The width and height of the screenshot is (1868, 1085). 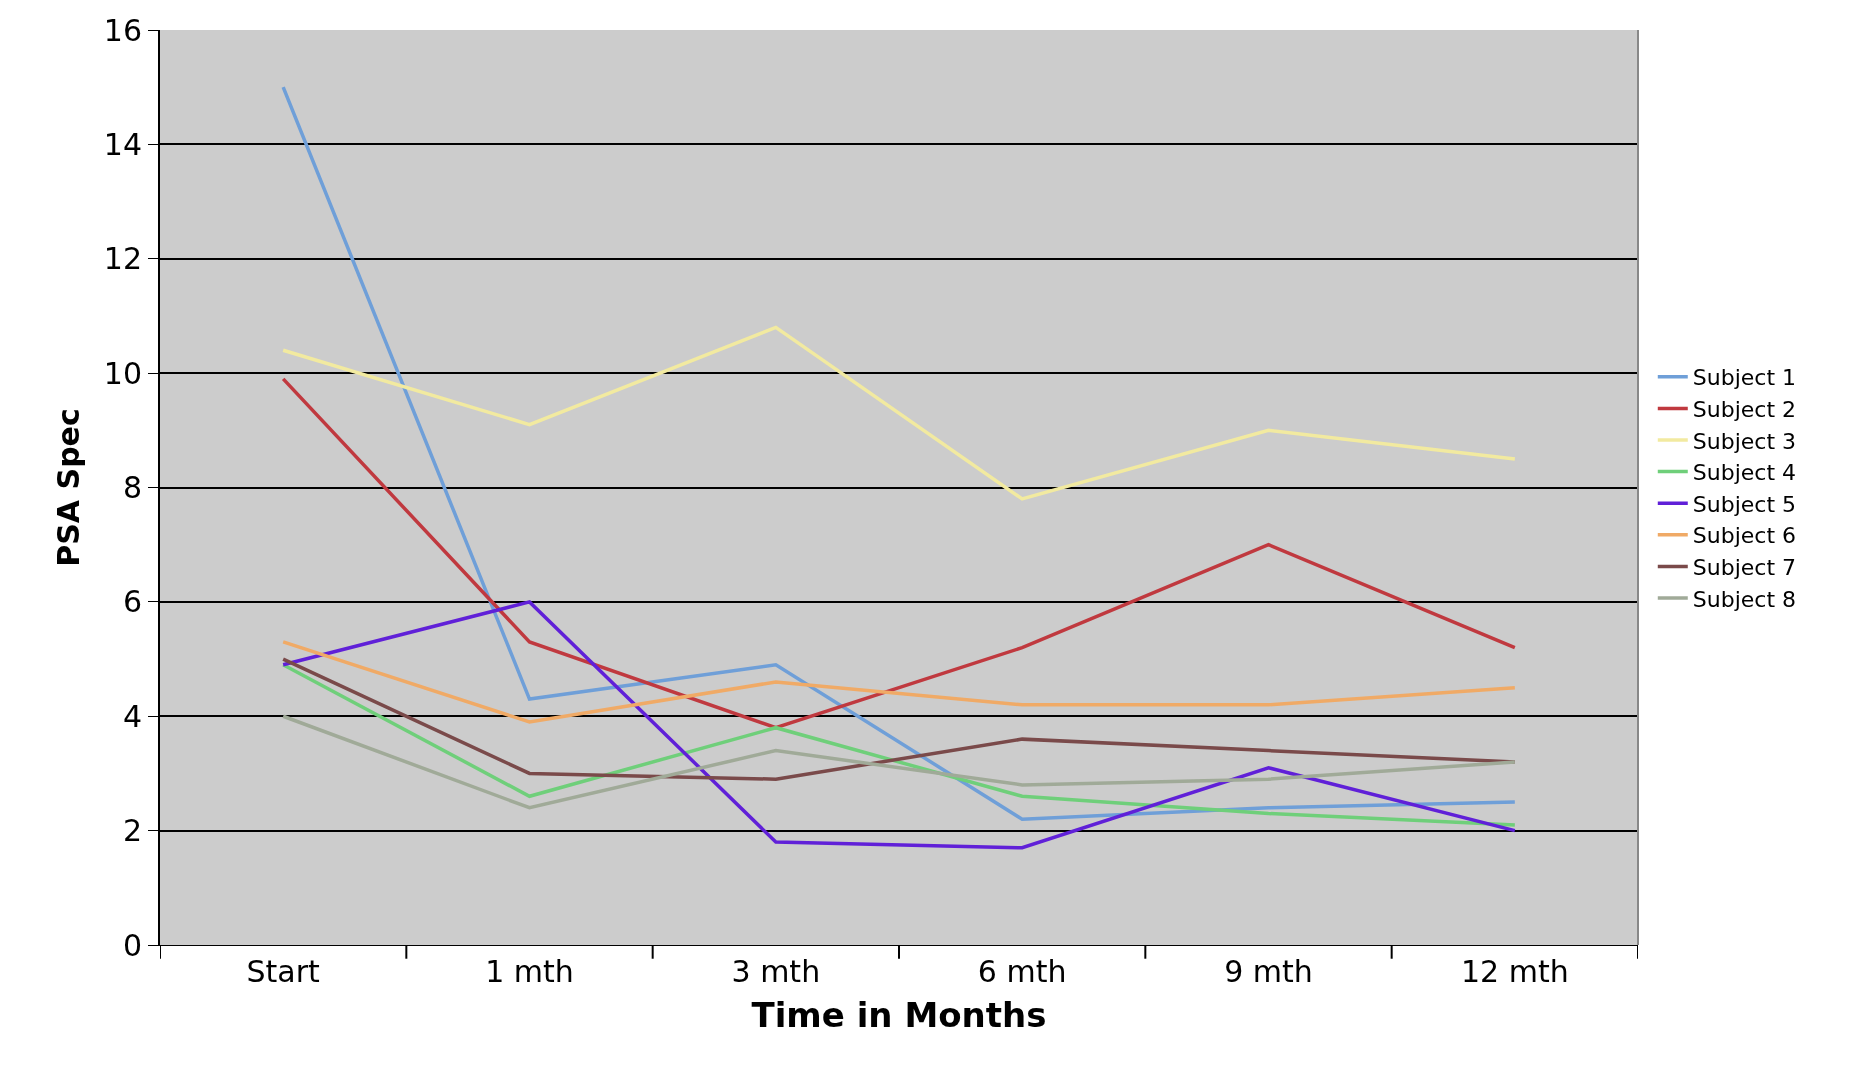 I want to click on legend-label: Subject 6, so click(x=1744, y=536).